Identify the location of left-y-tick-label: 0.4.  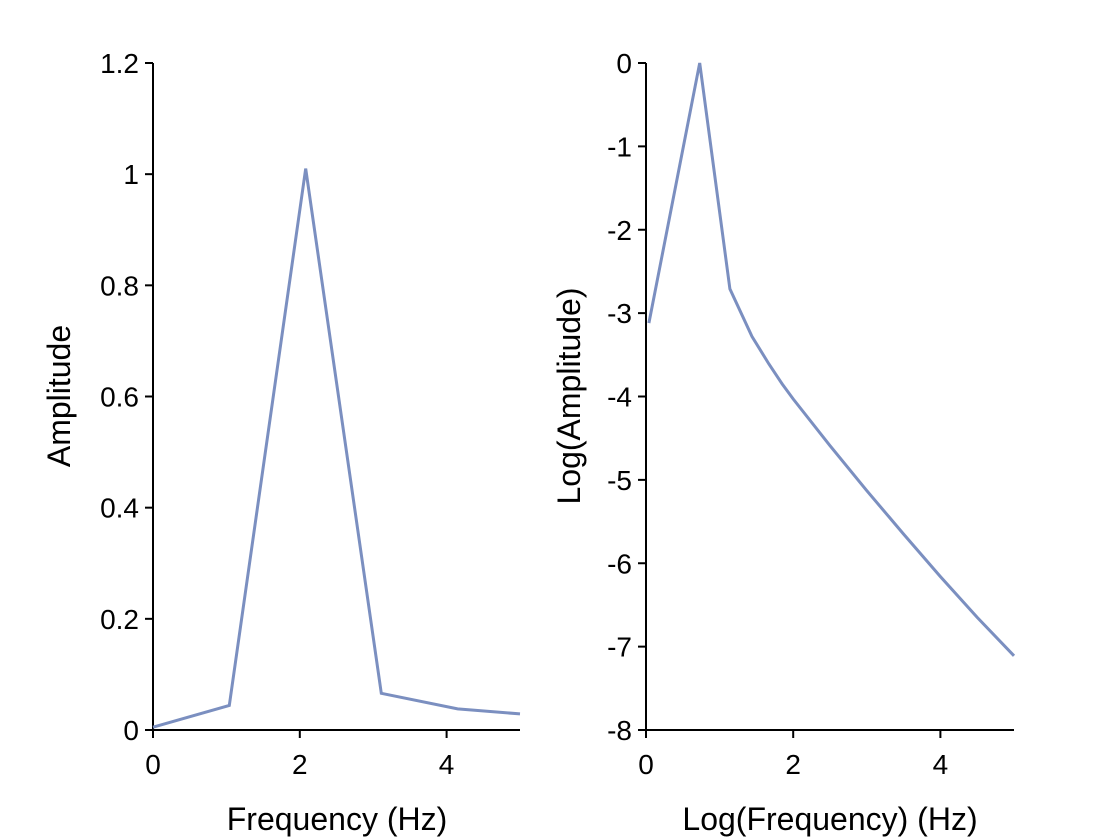
(119, 508).